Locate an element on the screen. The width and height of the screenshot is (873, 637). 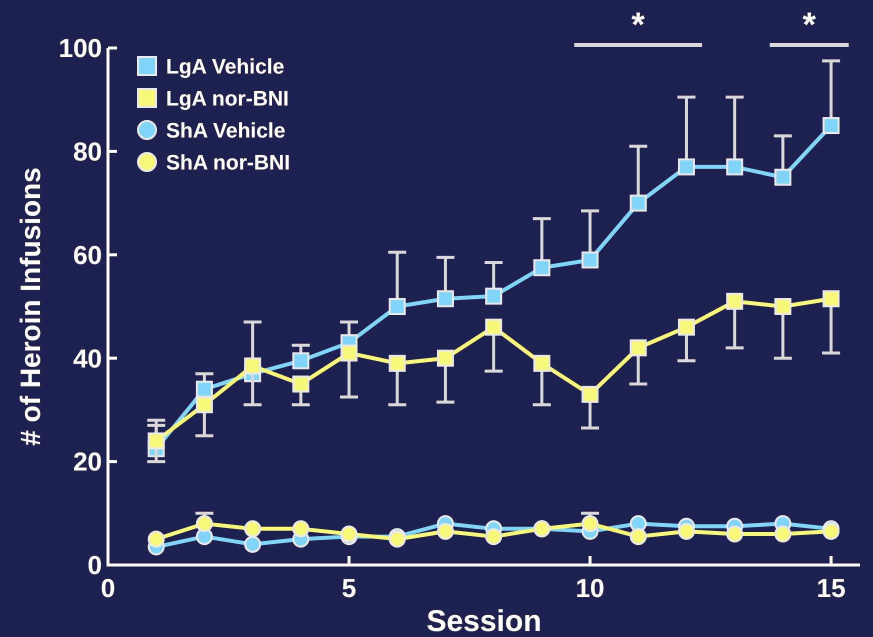
legend-label: ShA nor-BNI is located at coordinates (228, 162).